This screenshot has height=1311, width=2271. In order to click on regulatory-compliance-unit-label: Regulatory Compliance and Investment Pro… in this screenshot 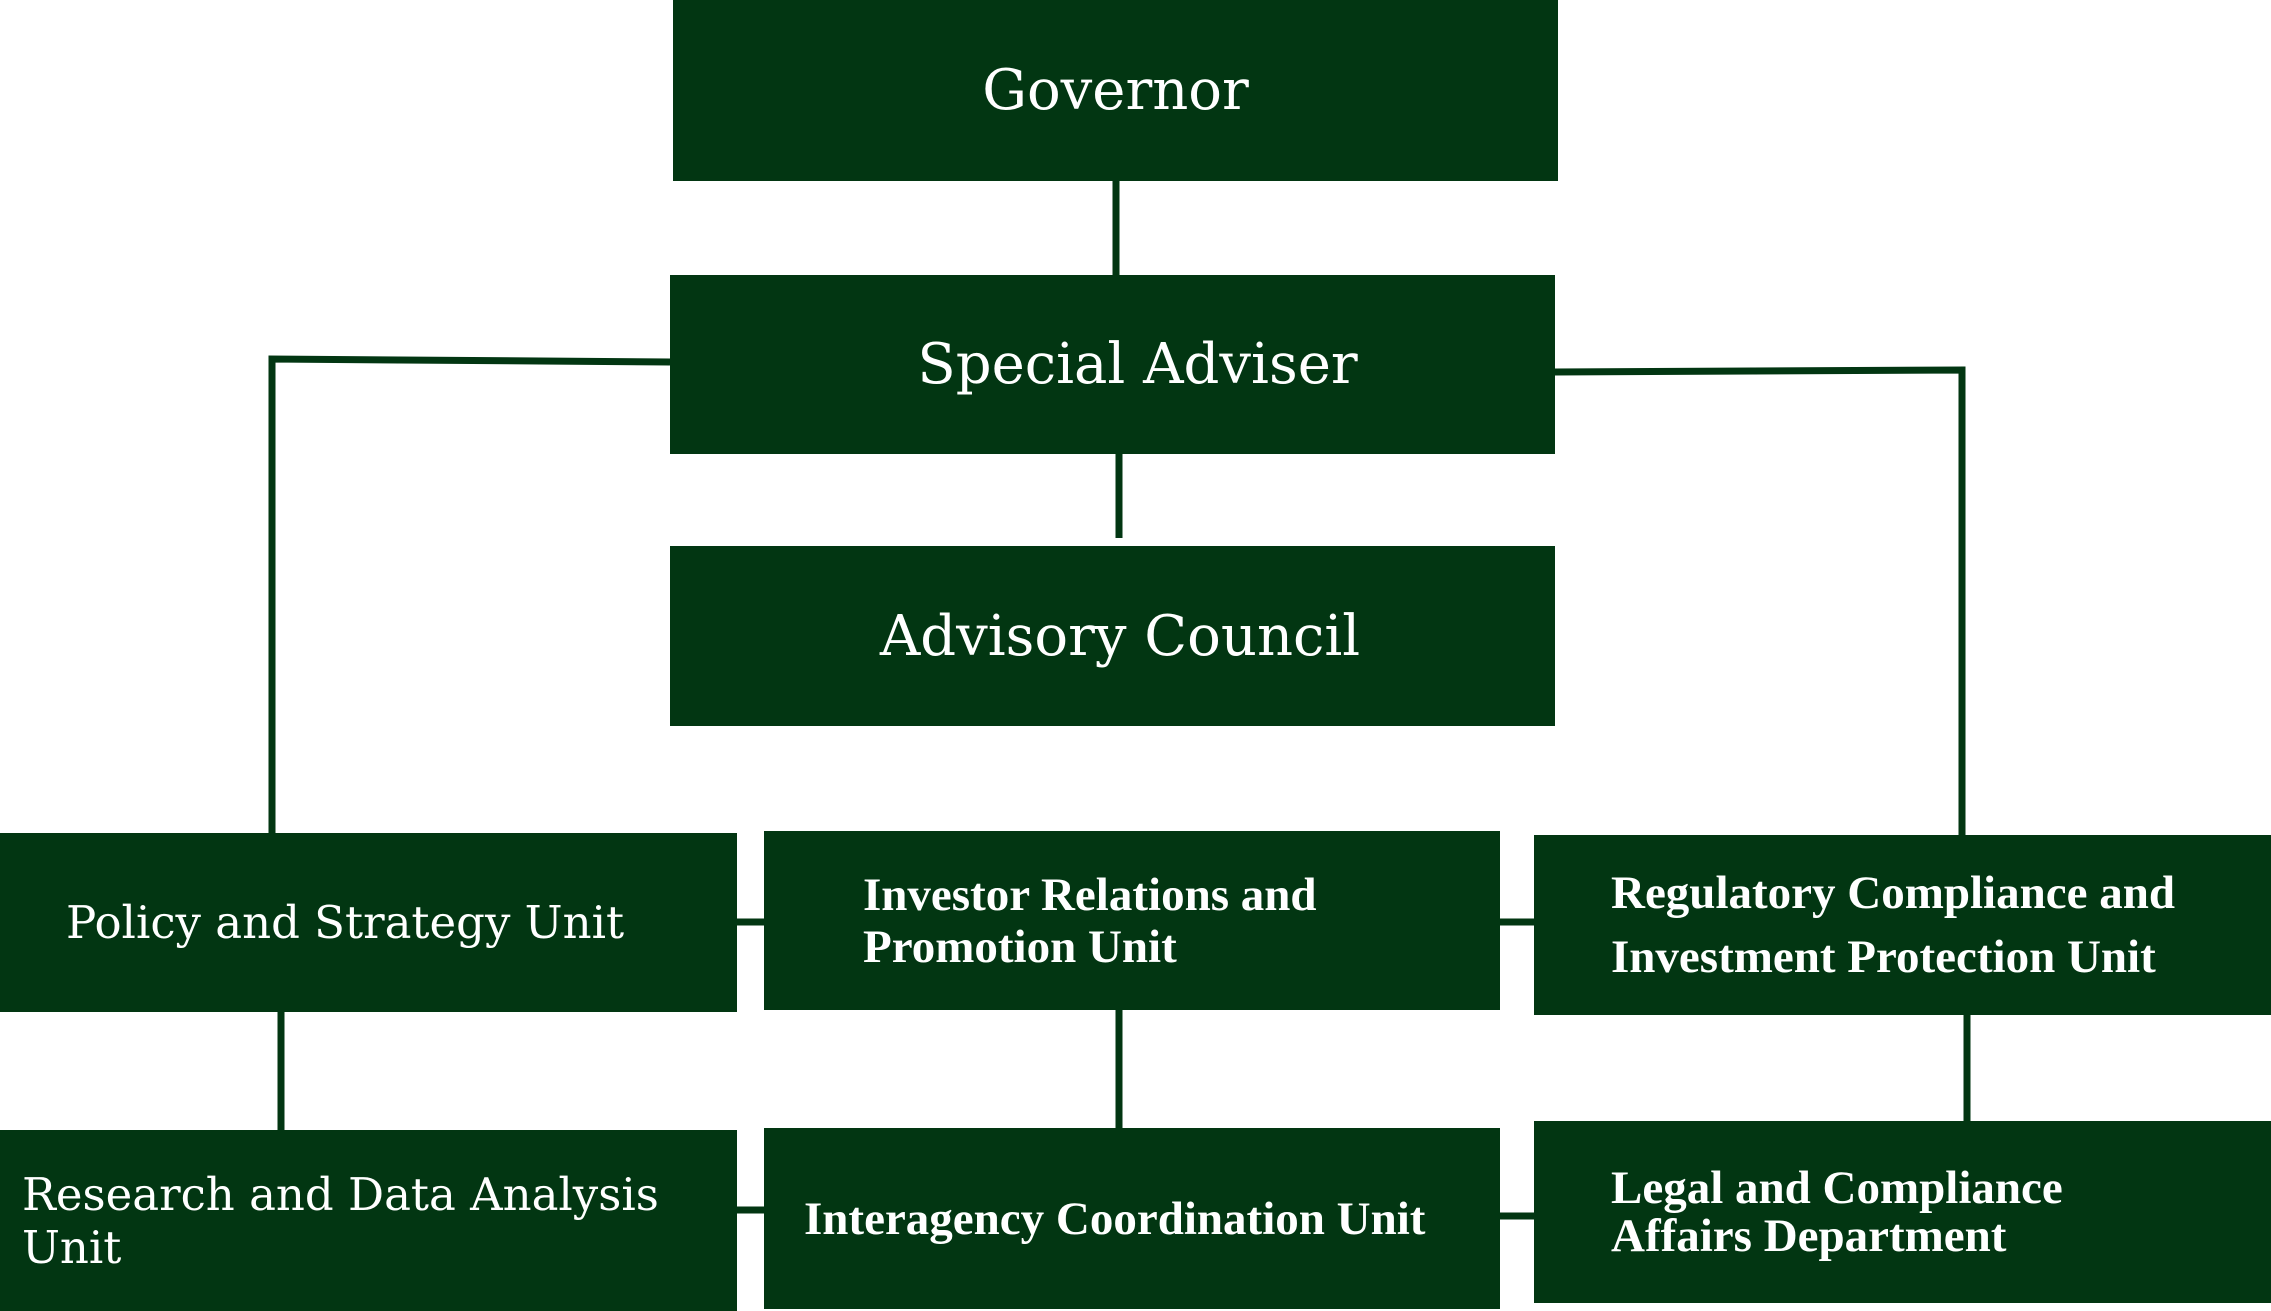, I will do `click(1893, 925)`.